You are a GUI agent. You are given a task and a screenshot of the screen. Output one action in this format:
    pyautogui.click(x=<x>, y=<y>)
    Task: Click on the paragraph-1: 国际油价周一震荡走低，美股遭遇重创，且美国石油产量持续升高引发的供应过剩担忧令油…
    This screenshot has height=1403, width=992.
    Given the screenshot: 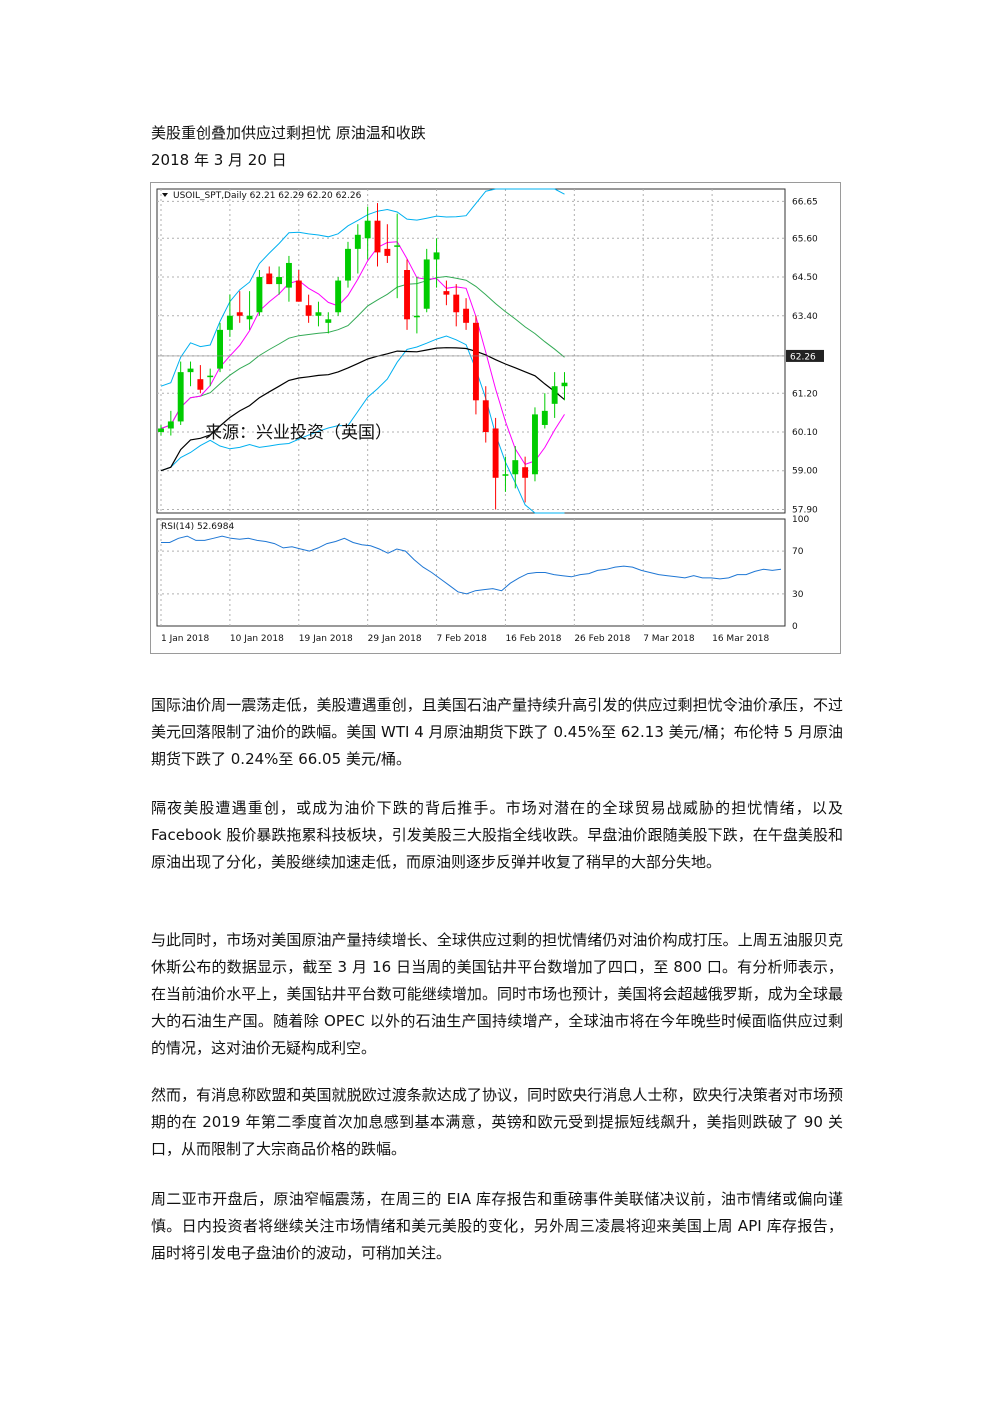 What is the action you would take?
    pyautogui.click(x=497, y=732)
    